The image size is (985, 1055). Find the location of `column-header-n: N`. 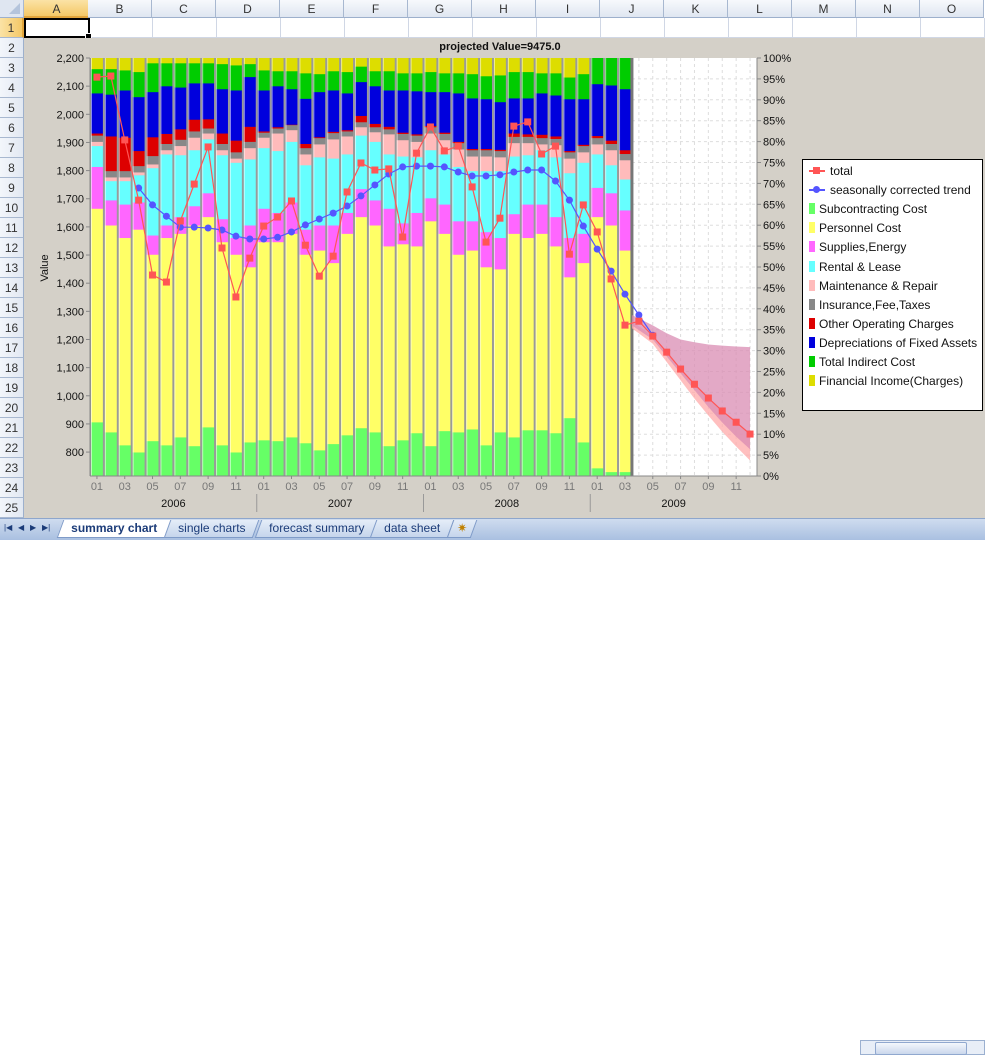

column-header-n: N is located at coordinates (888, 9).